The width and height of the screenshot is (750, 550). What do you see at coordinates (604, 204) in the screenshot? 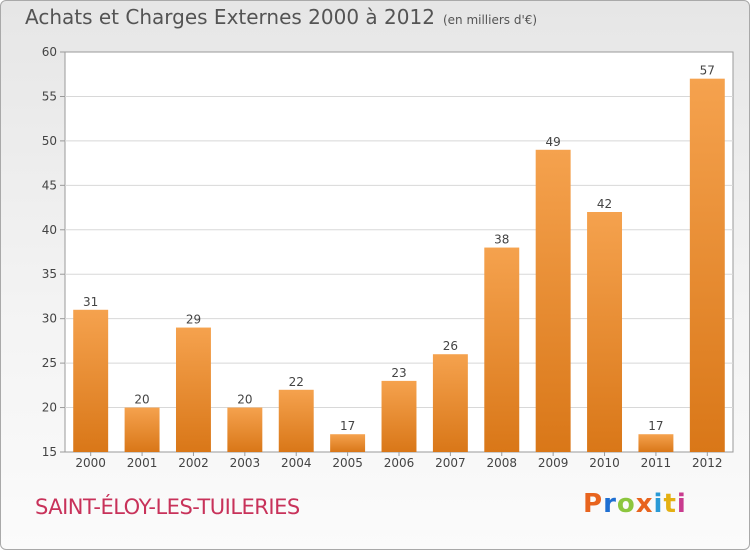
I see `data-label: 42` at bounding box center [604, 204].